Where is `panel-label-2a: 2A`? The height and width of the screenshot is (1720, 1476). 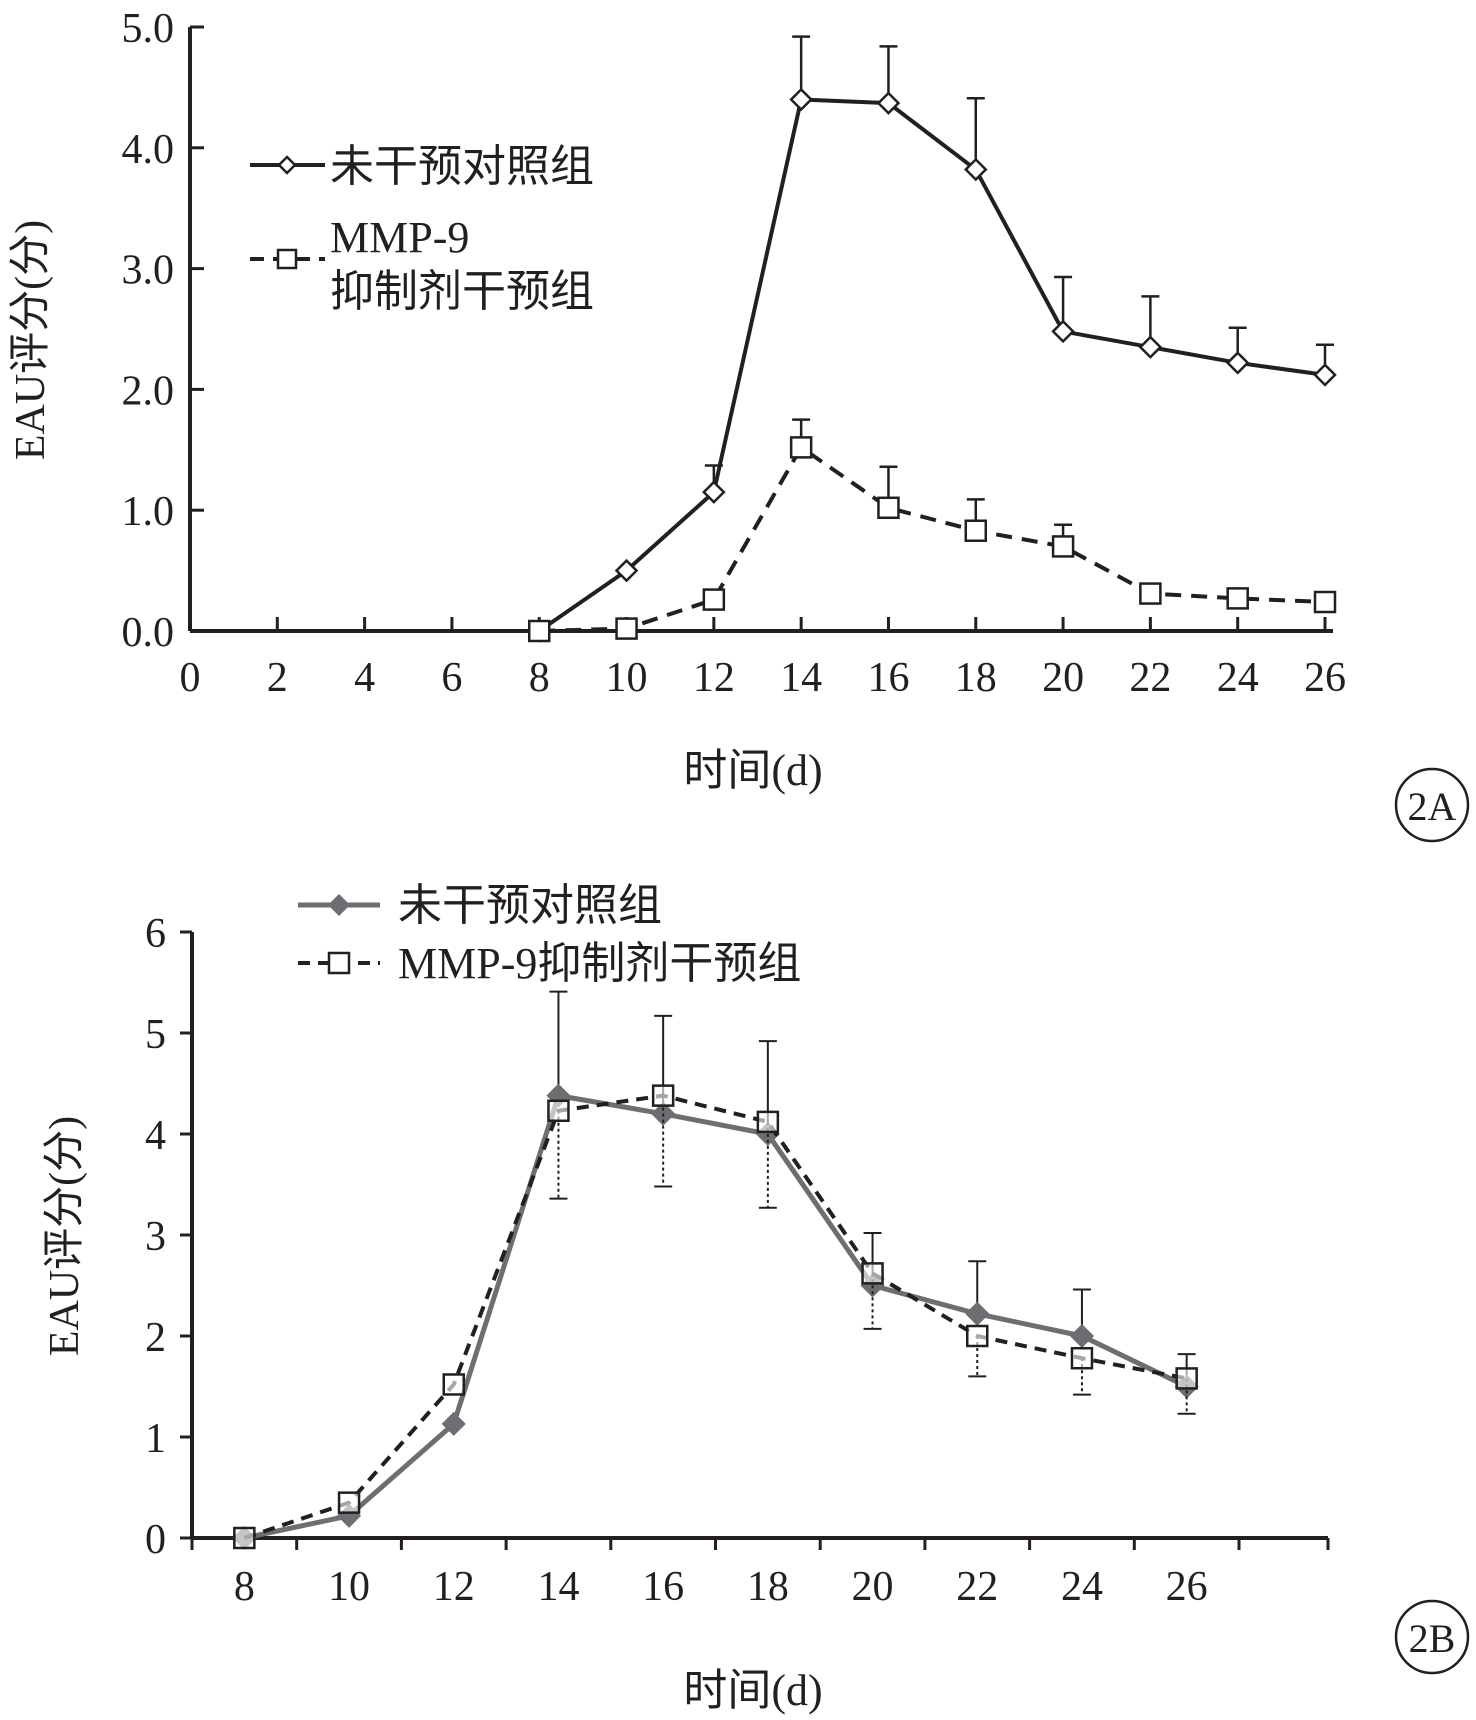
panel-label-2a: 2A is located at coordinates (1432, 806).